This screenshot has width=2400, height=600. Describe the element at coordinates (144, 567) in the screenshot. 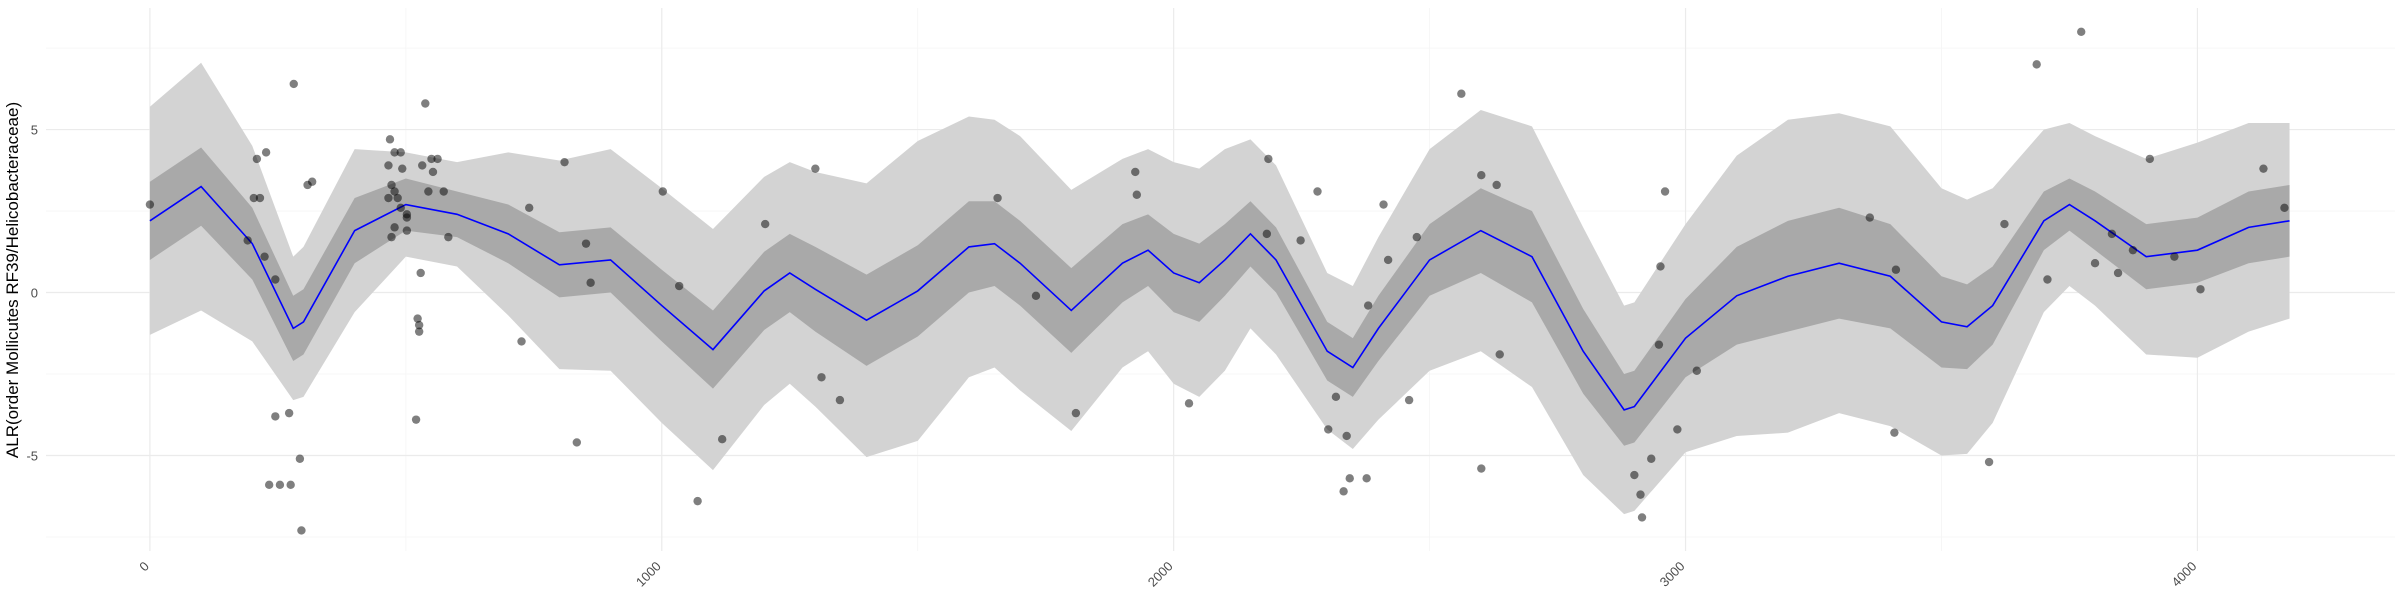

I see `x-tick-label: 0` at that location.